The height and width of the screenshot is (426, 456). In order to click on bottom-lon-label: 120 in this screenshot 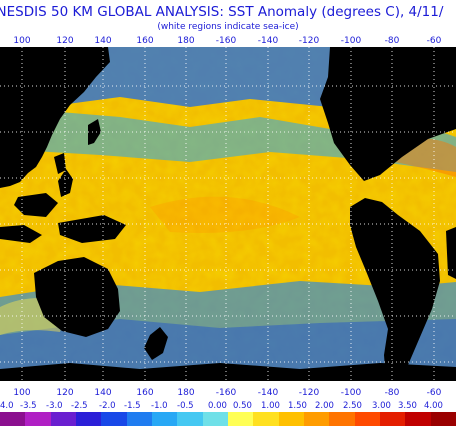, I will do `click(65, 393)`.